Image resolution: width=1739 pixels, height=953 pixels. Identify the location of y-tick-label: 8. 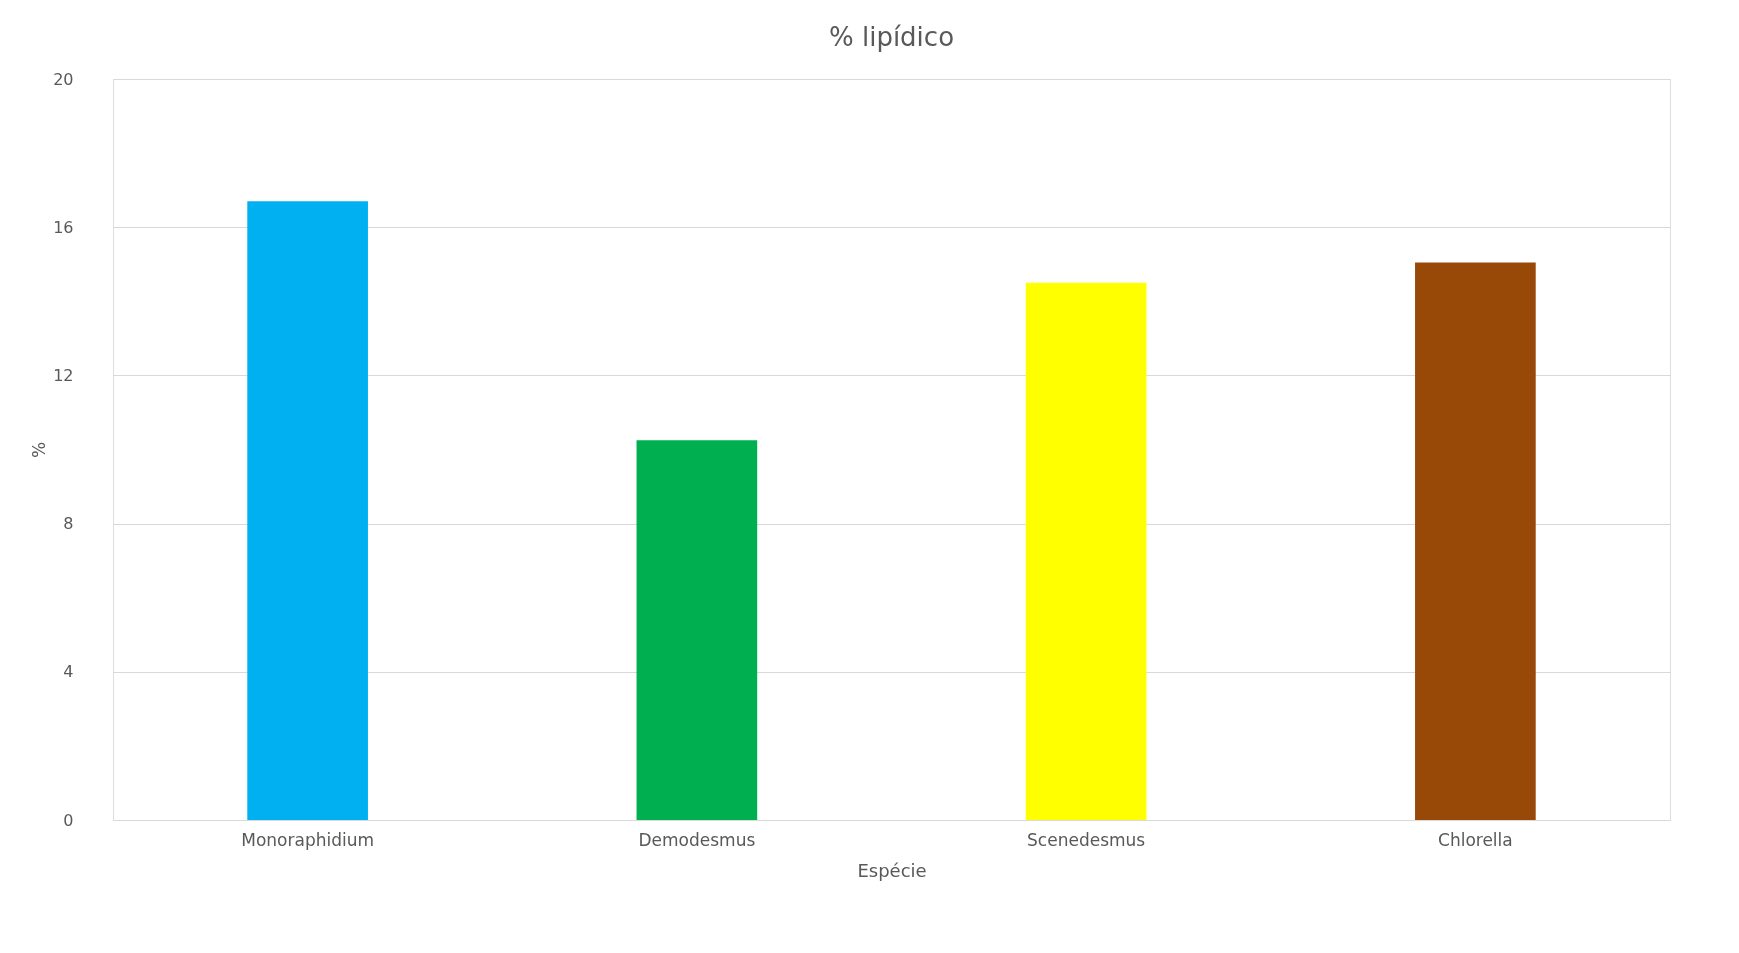
(68, 524).